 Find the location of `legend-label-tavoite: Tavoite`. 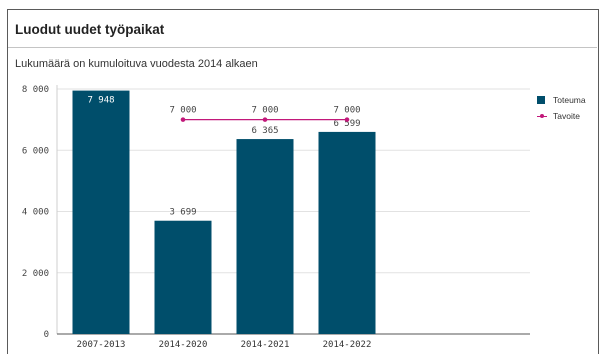

legend-label-tavoite: Tavoite is located at coordinates (566, 116).